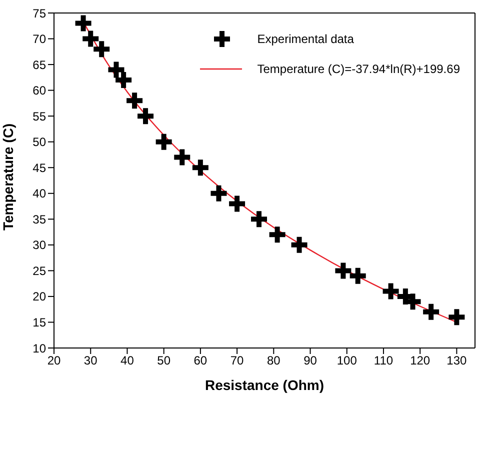 This screenshot has width=480, height=464. Describe the element at coordinates (347, 361) in the screenshot. I see `x-tick-label: 100` at that location.